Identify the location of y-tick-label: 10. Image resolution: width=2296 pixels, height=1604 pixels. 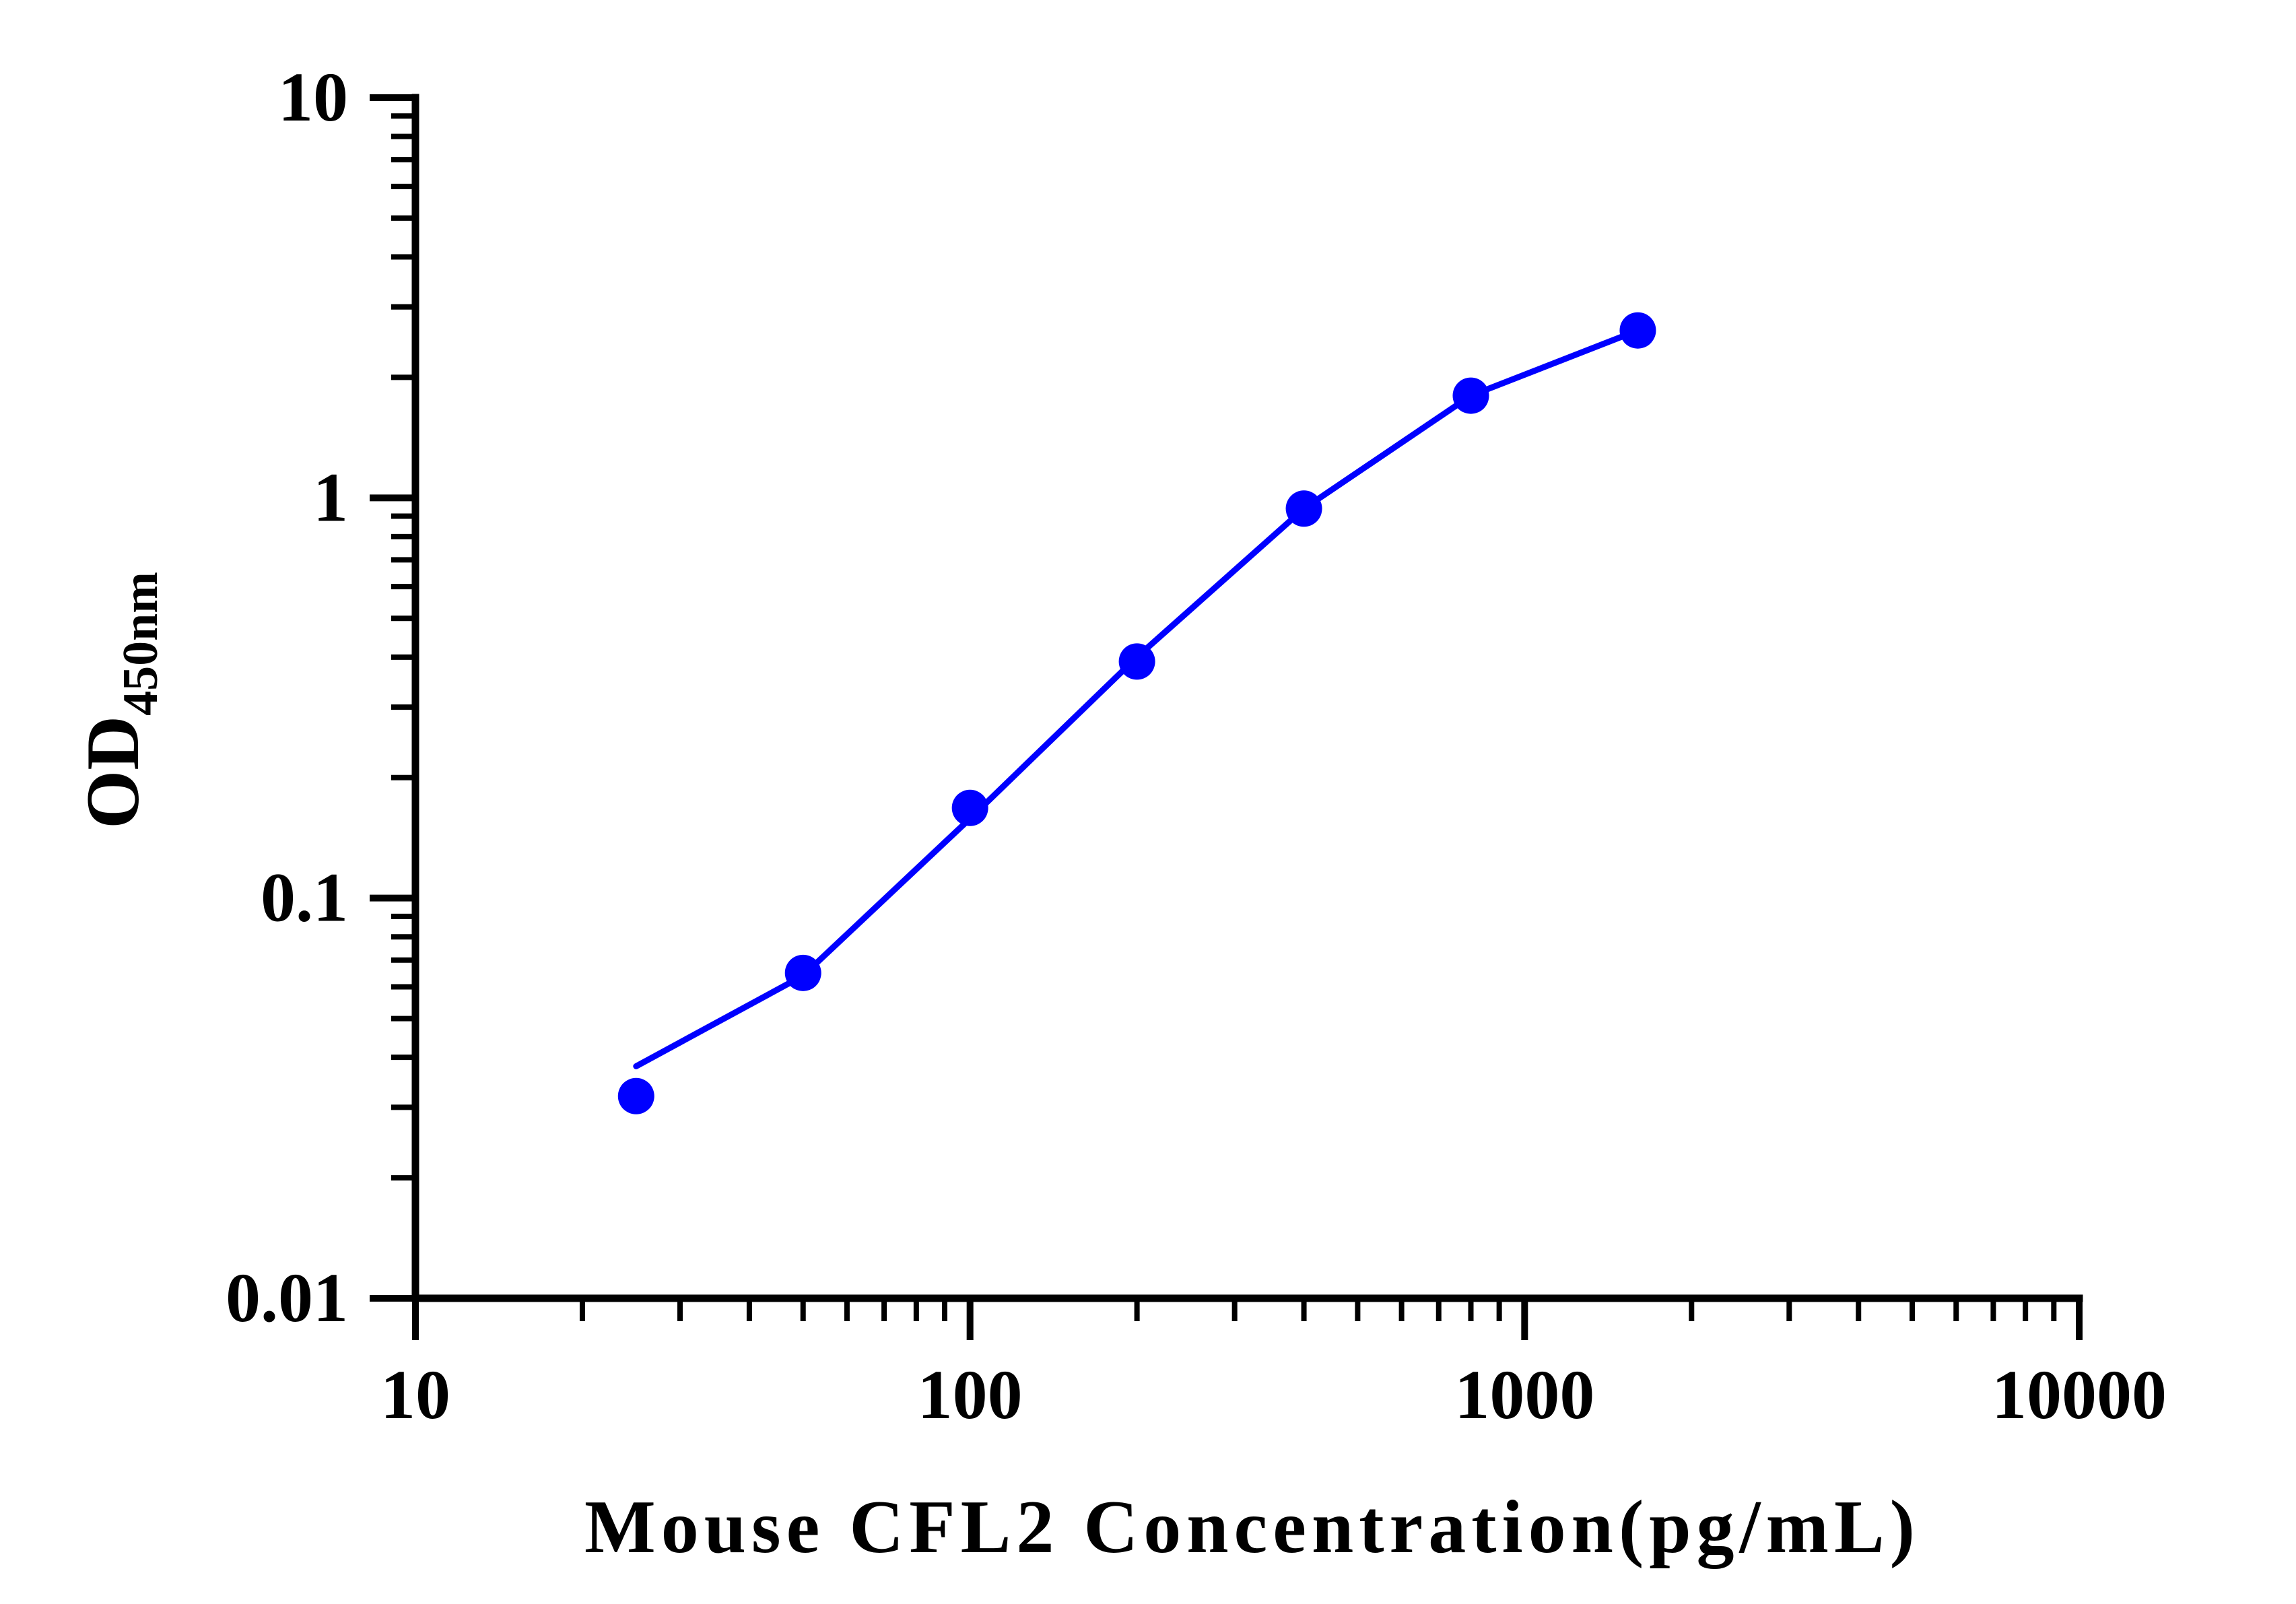
(313, 98).